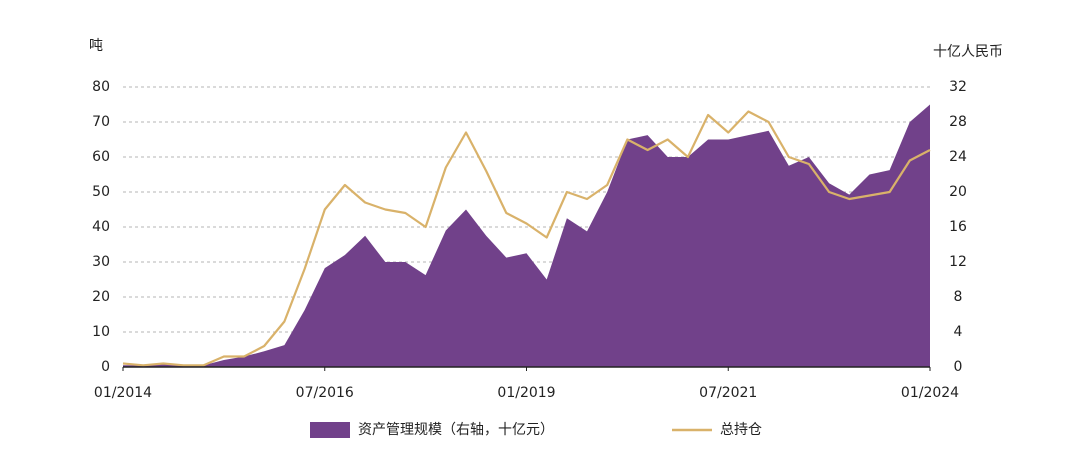 Image resolution: width=1078 pixels, height=461 pixels. I want to click on legend-label: 资产管理规模（右轴，十亿元）, so click(456, 430).